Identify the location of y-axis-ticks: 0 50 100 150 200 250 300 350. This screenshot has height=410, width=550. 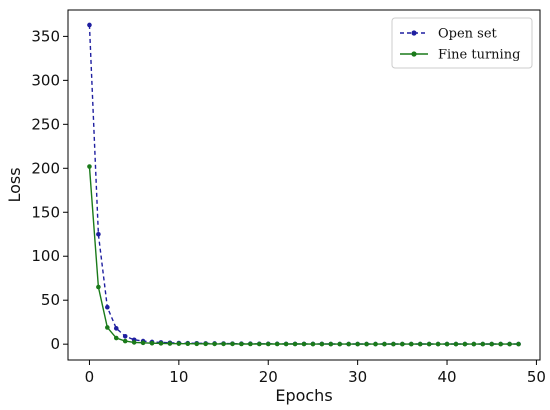
(49, 190).